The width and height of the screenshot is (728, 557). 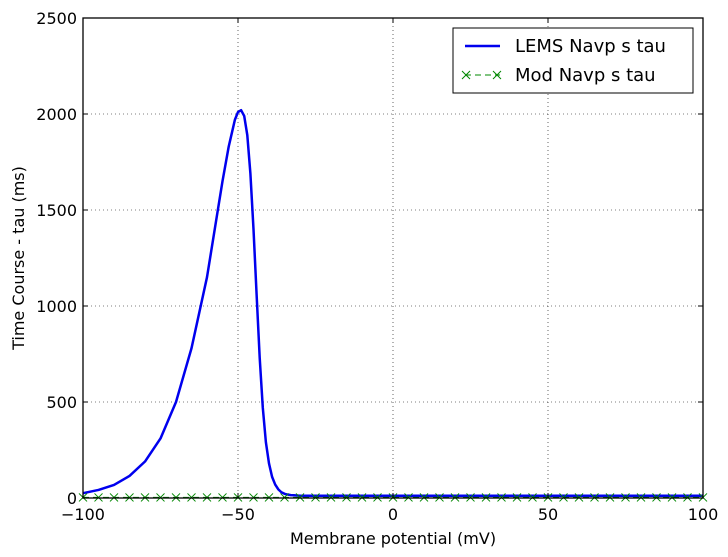 I want to click on legend-label-mod: Mod Navp s tau, so click(x=585, y=75).